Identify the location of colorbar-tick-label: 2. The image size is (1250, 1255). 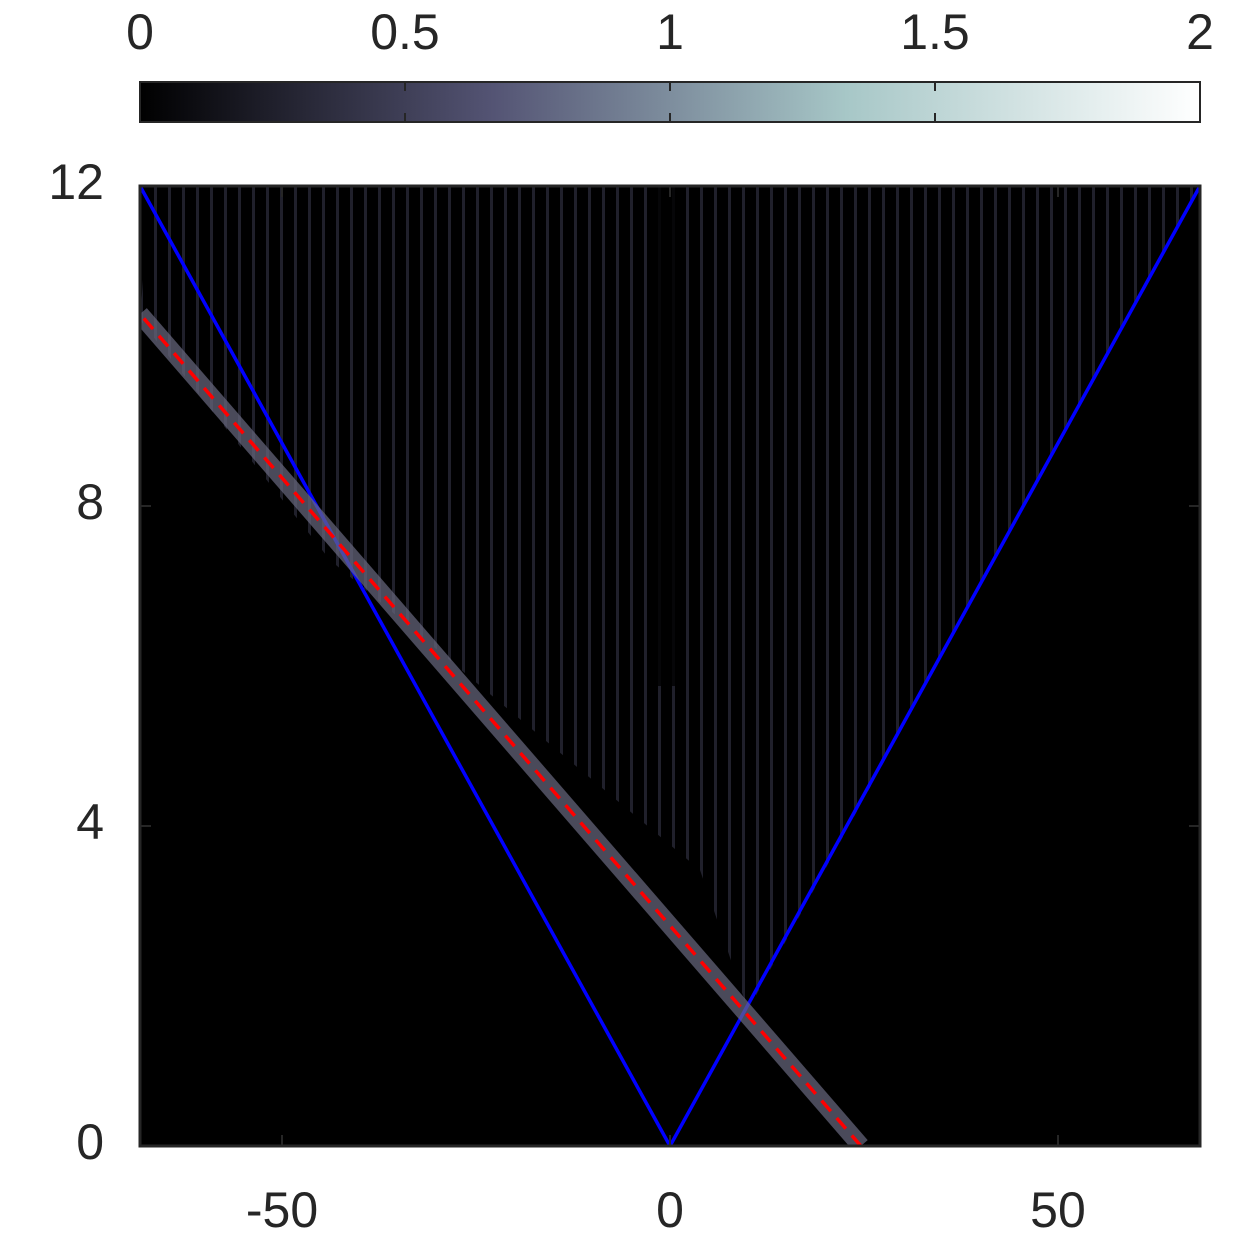
(1200, 32).